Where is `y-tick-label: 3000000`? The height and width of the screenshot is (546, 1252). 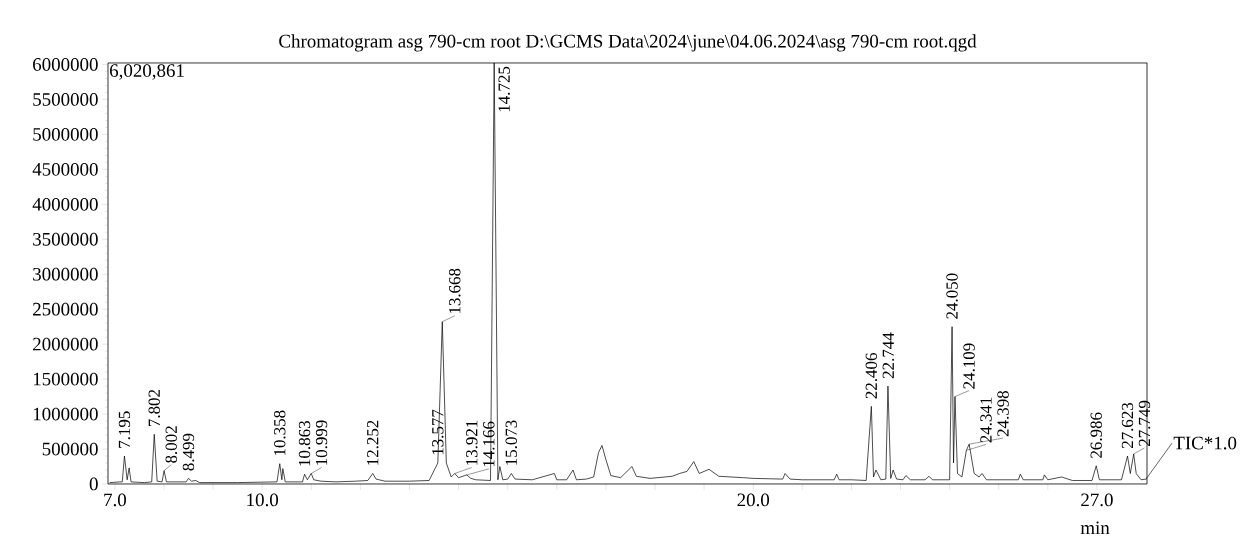
y-tick-label: 3000000 is located at coordinates (65, 274).